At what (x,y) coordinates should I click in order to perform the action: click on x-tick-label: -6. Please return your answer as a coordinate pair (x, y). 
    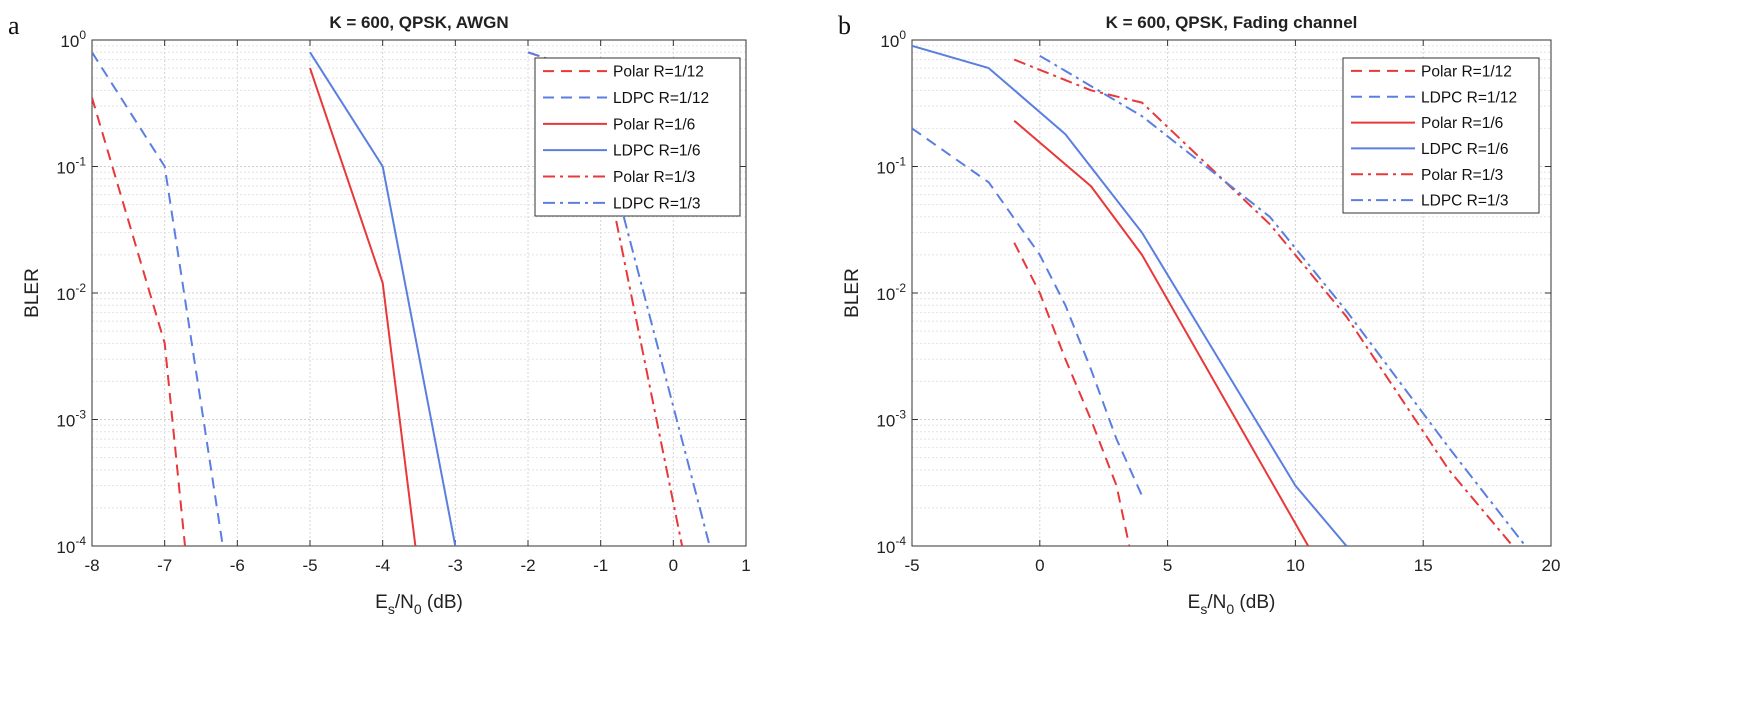
    Looking at the image, I should click on (237, 565).